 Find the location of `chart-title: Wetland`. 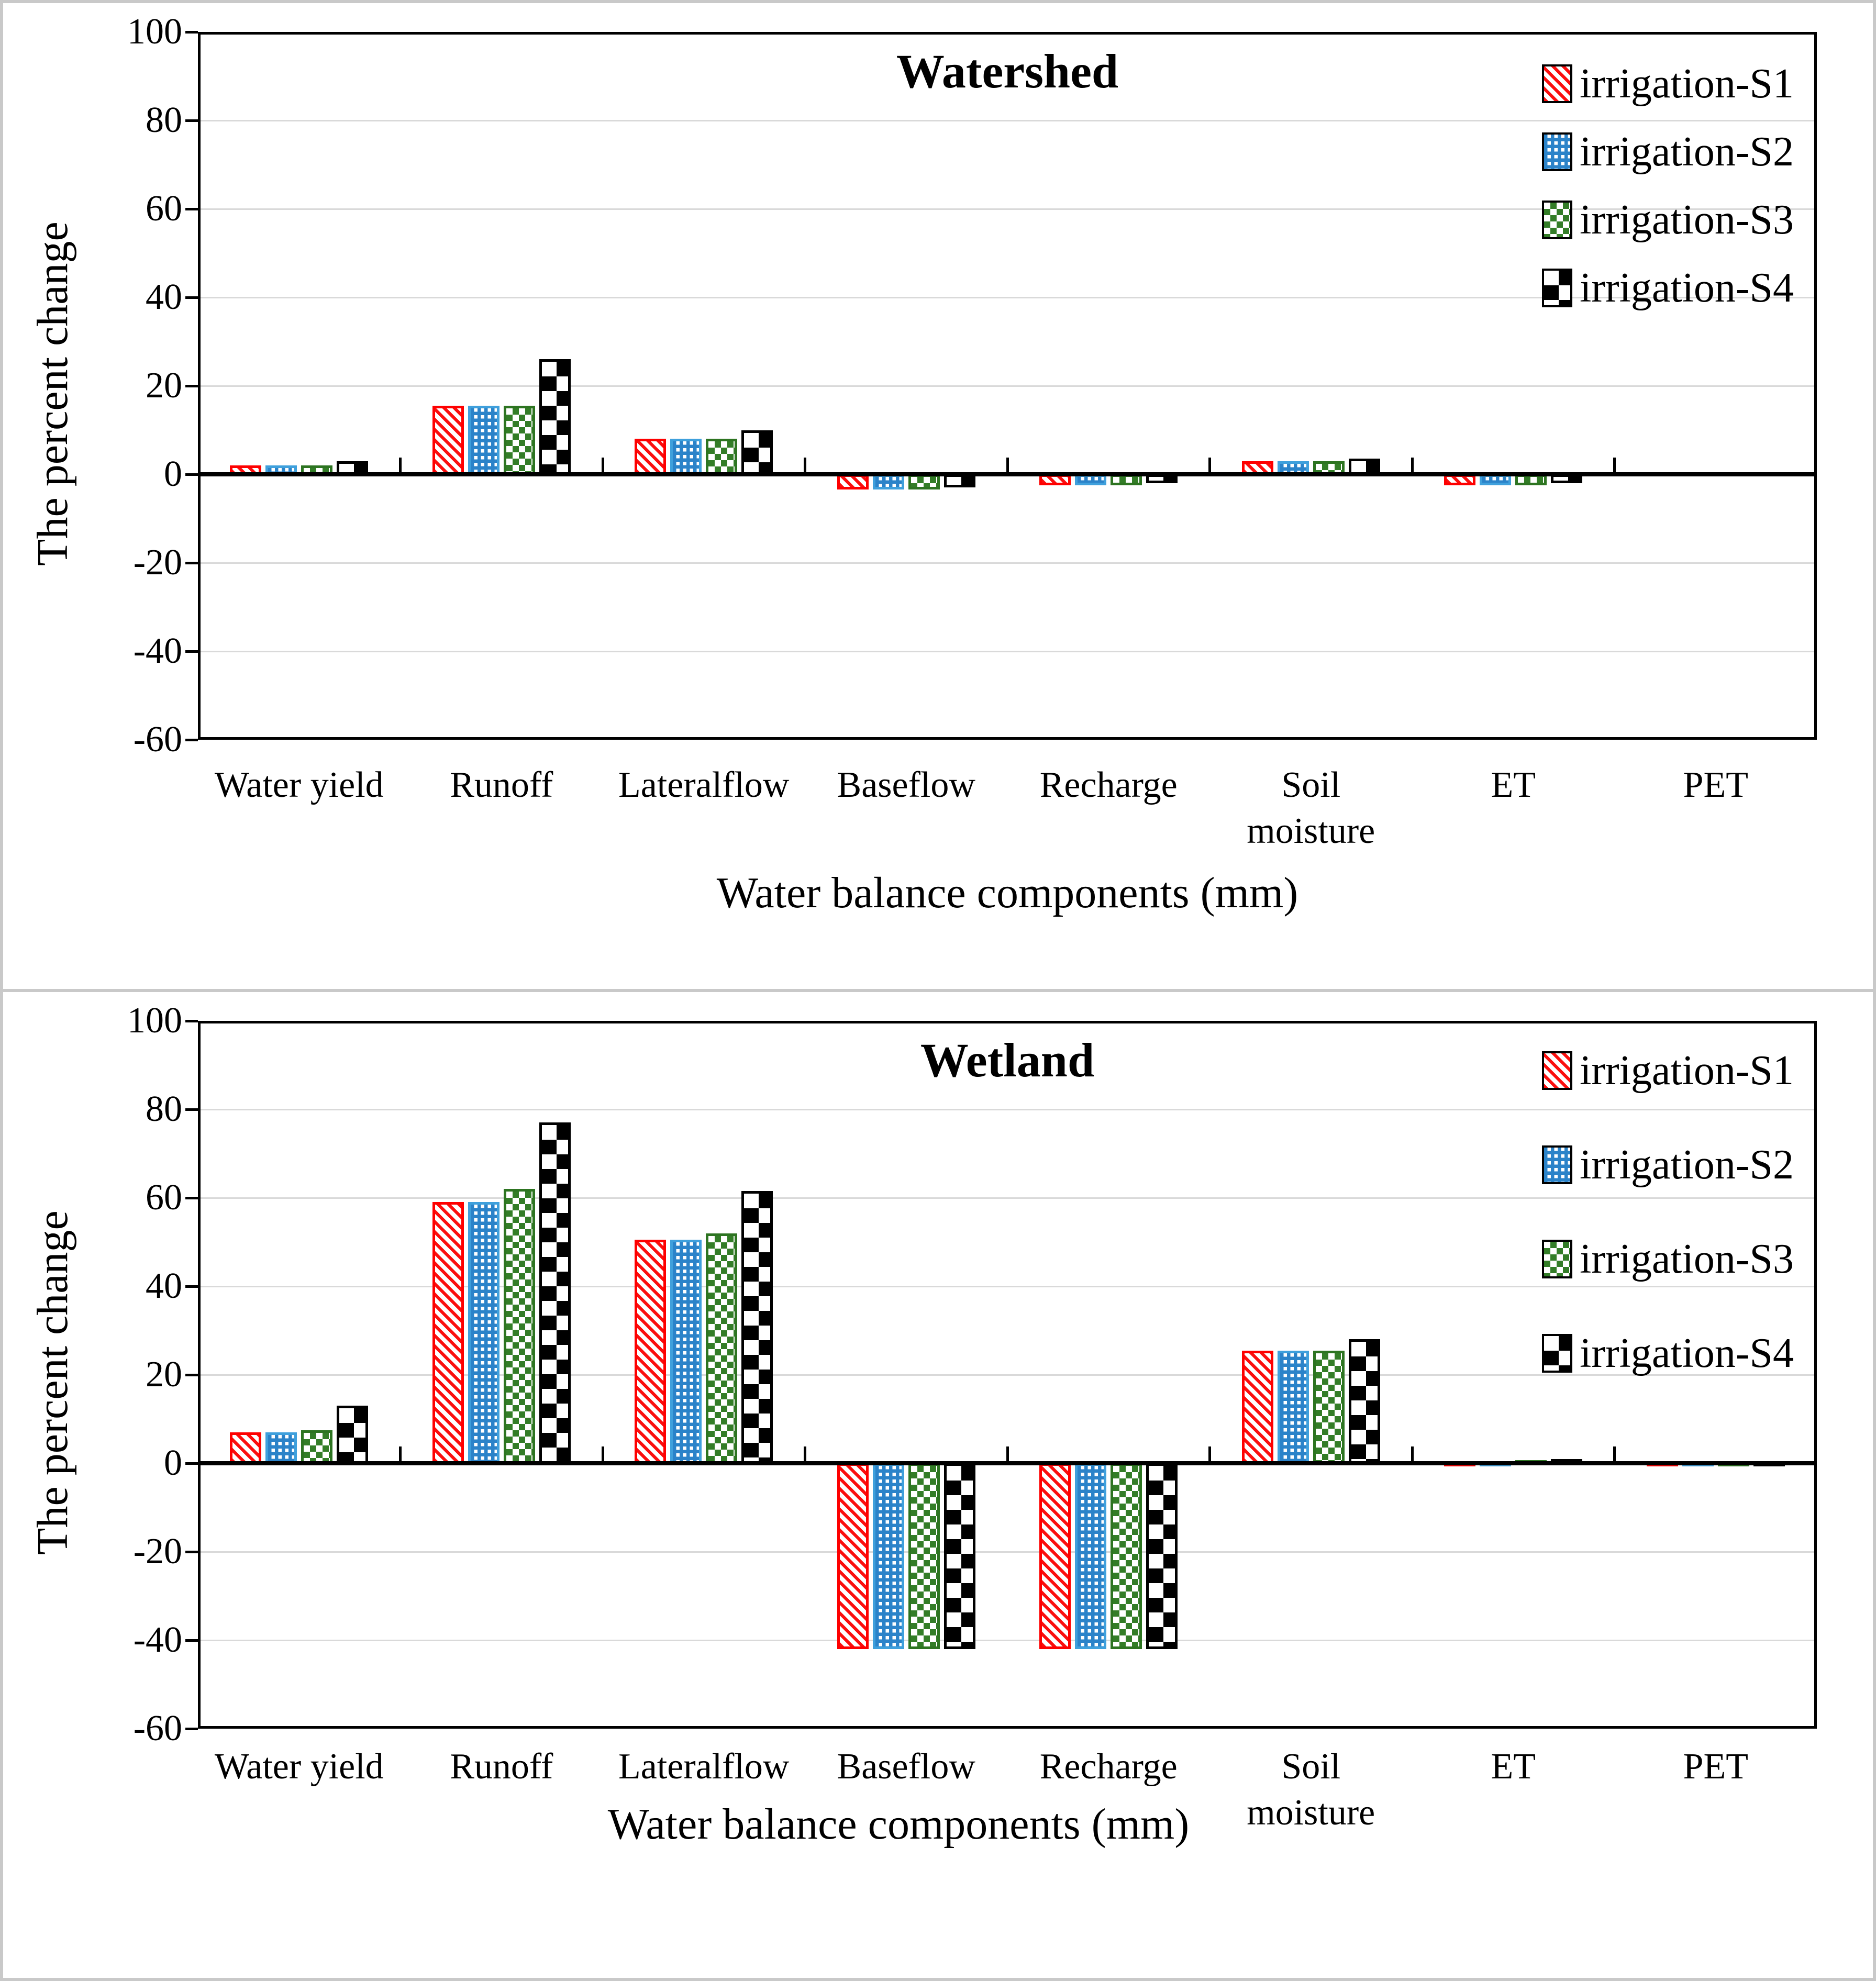

chart-title: Wetland is located at coordinates (1007, 1060).